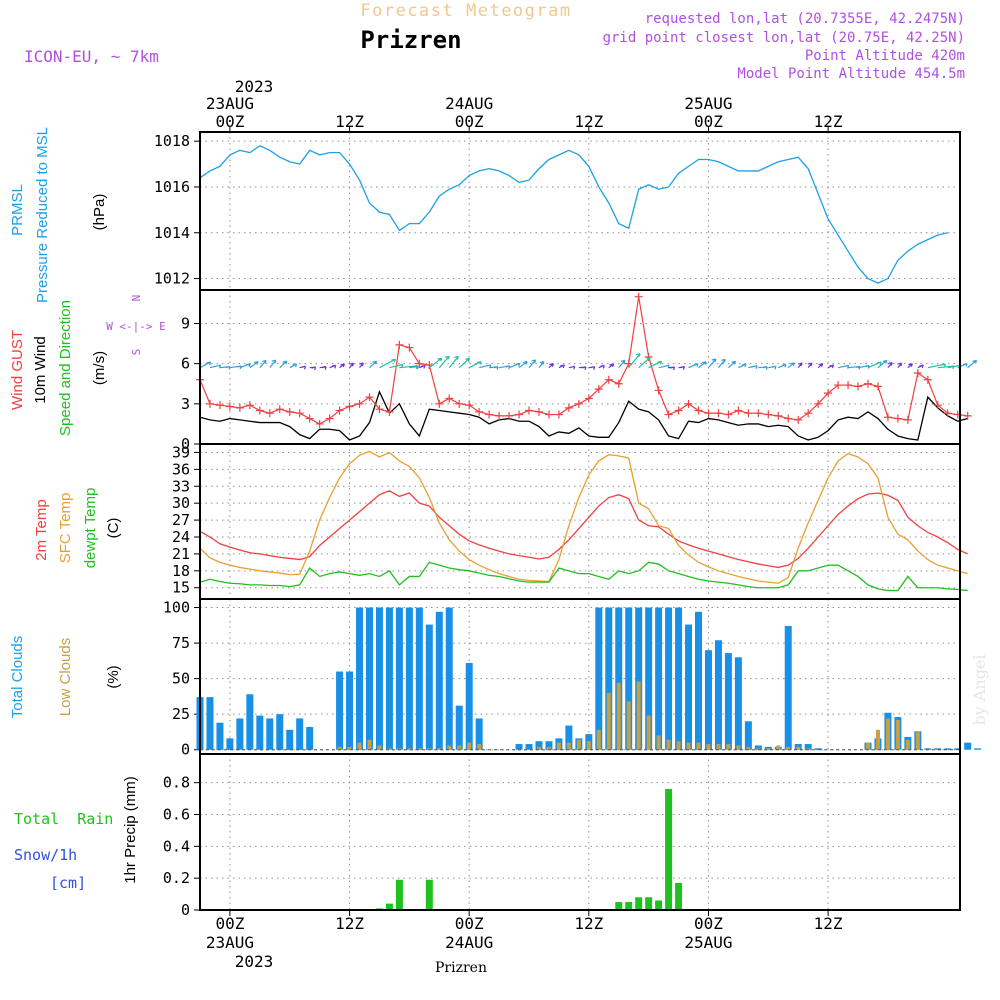 Image resolution: width=1000 pixels, height=1000 pixels. I want to click on pressure-line, so click(573, 214).